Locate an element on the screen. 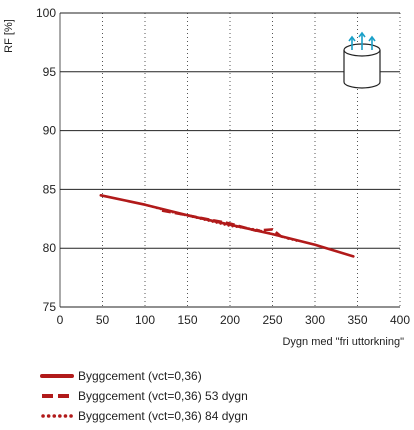 The image size is (414, 430). y-tick-label: 95 is located at coordinates (50, 72).